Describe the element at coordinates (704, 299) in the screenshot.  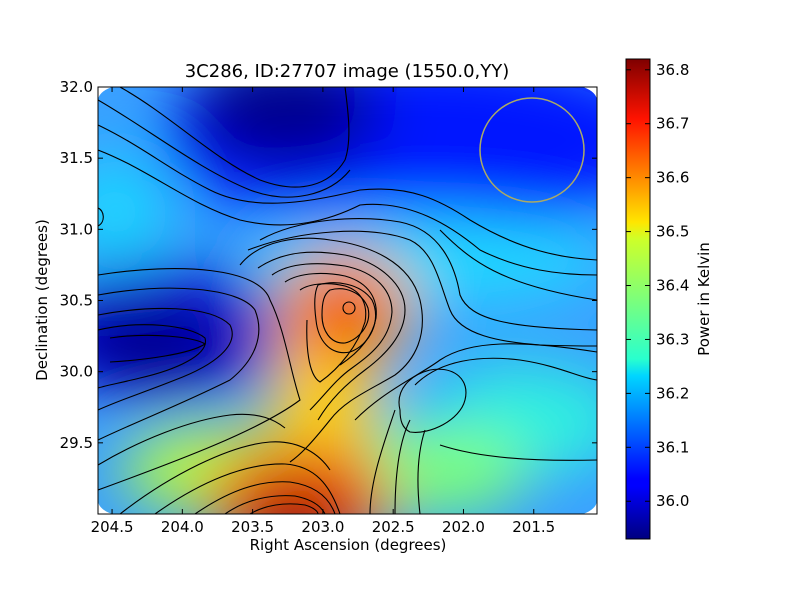
I see `colorbar-label: Power in Kelvin` at that location.